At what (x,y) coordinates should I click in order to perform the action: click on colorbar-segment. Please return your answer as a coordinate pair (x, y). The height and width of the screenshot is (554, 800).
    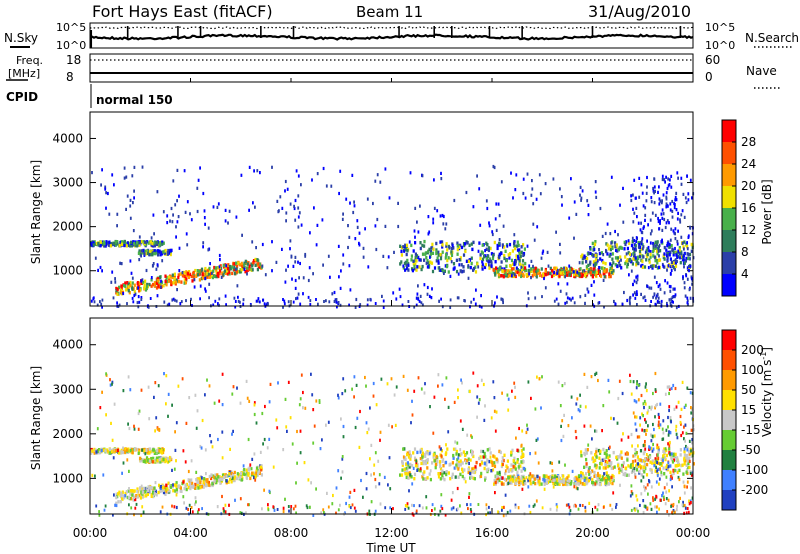
    Looking at the image, I should click on (729, 285).